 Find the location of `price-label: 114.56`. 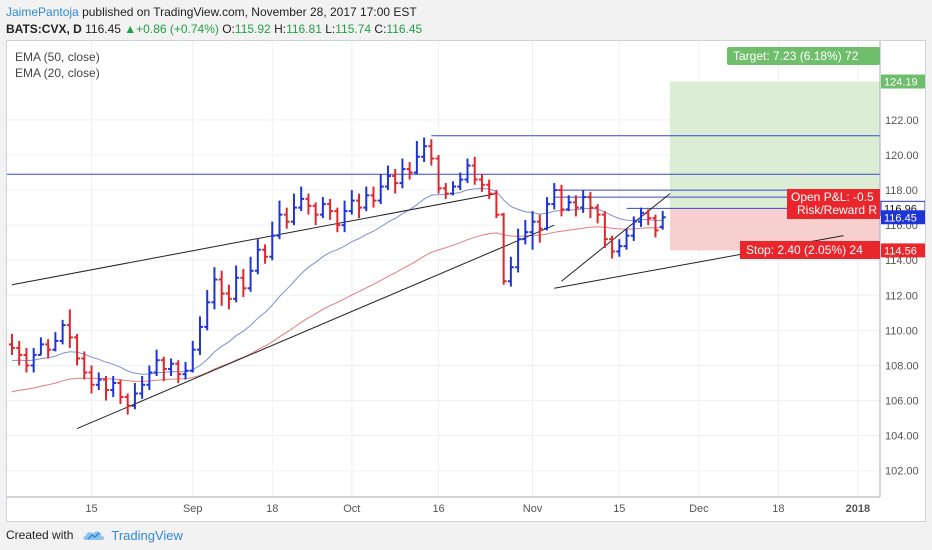

price-label: 114.56 is located at coordinates (900, 251).